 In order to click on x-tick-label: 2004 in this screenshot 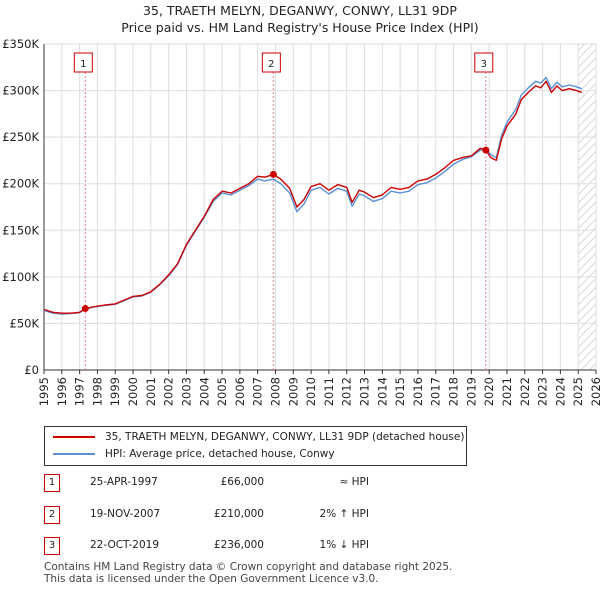, I will do `click(204, 391)`.